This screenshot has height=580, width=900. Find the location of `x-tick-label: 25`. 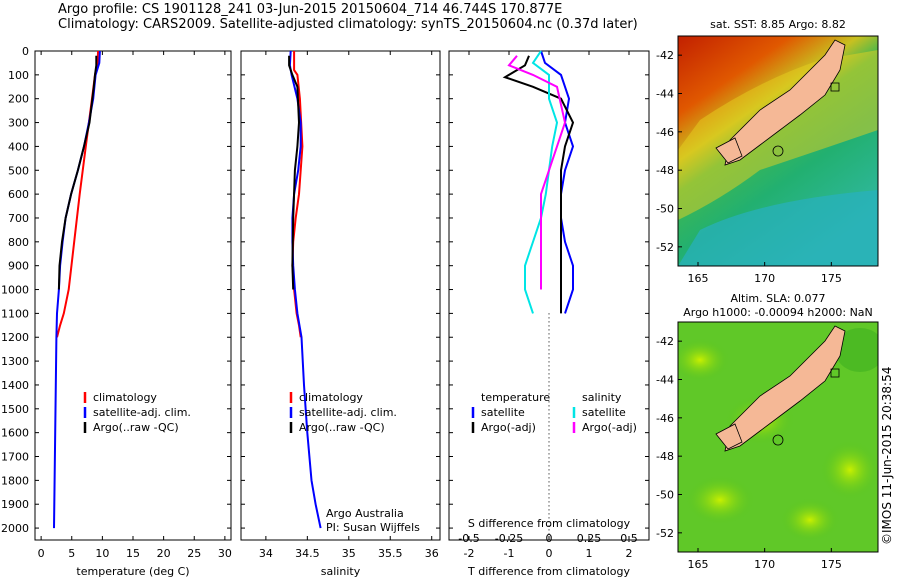

x-tick-label: 25 is located at coordinates (194, 553).